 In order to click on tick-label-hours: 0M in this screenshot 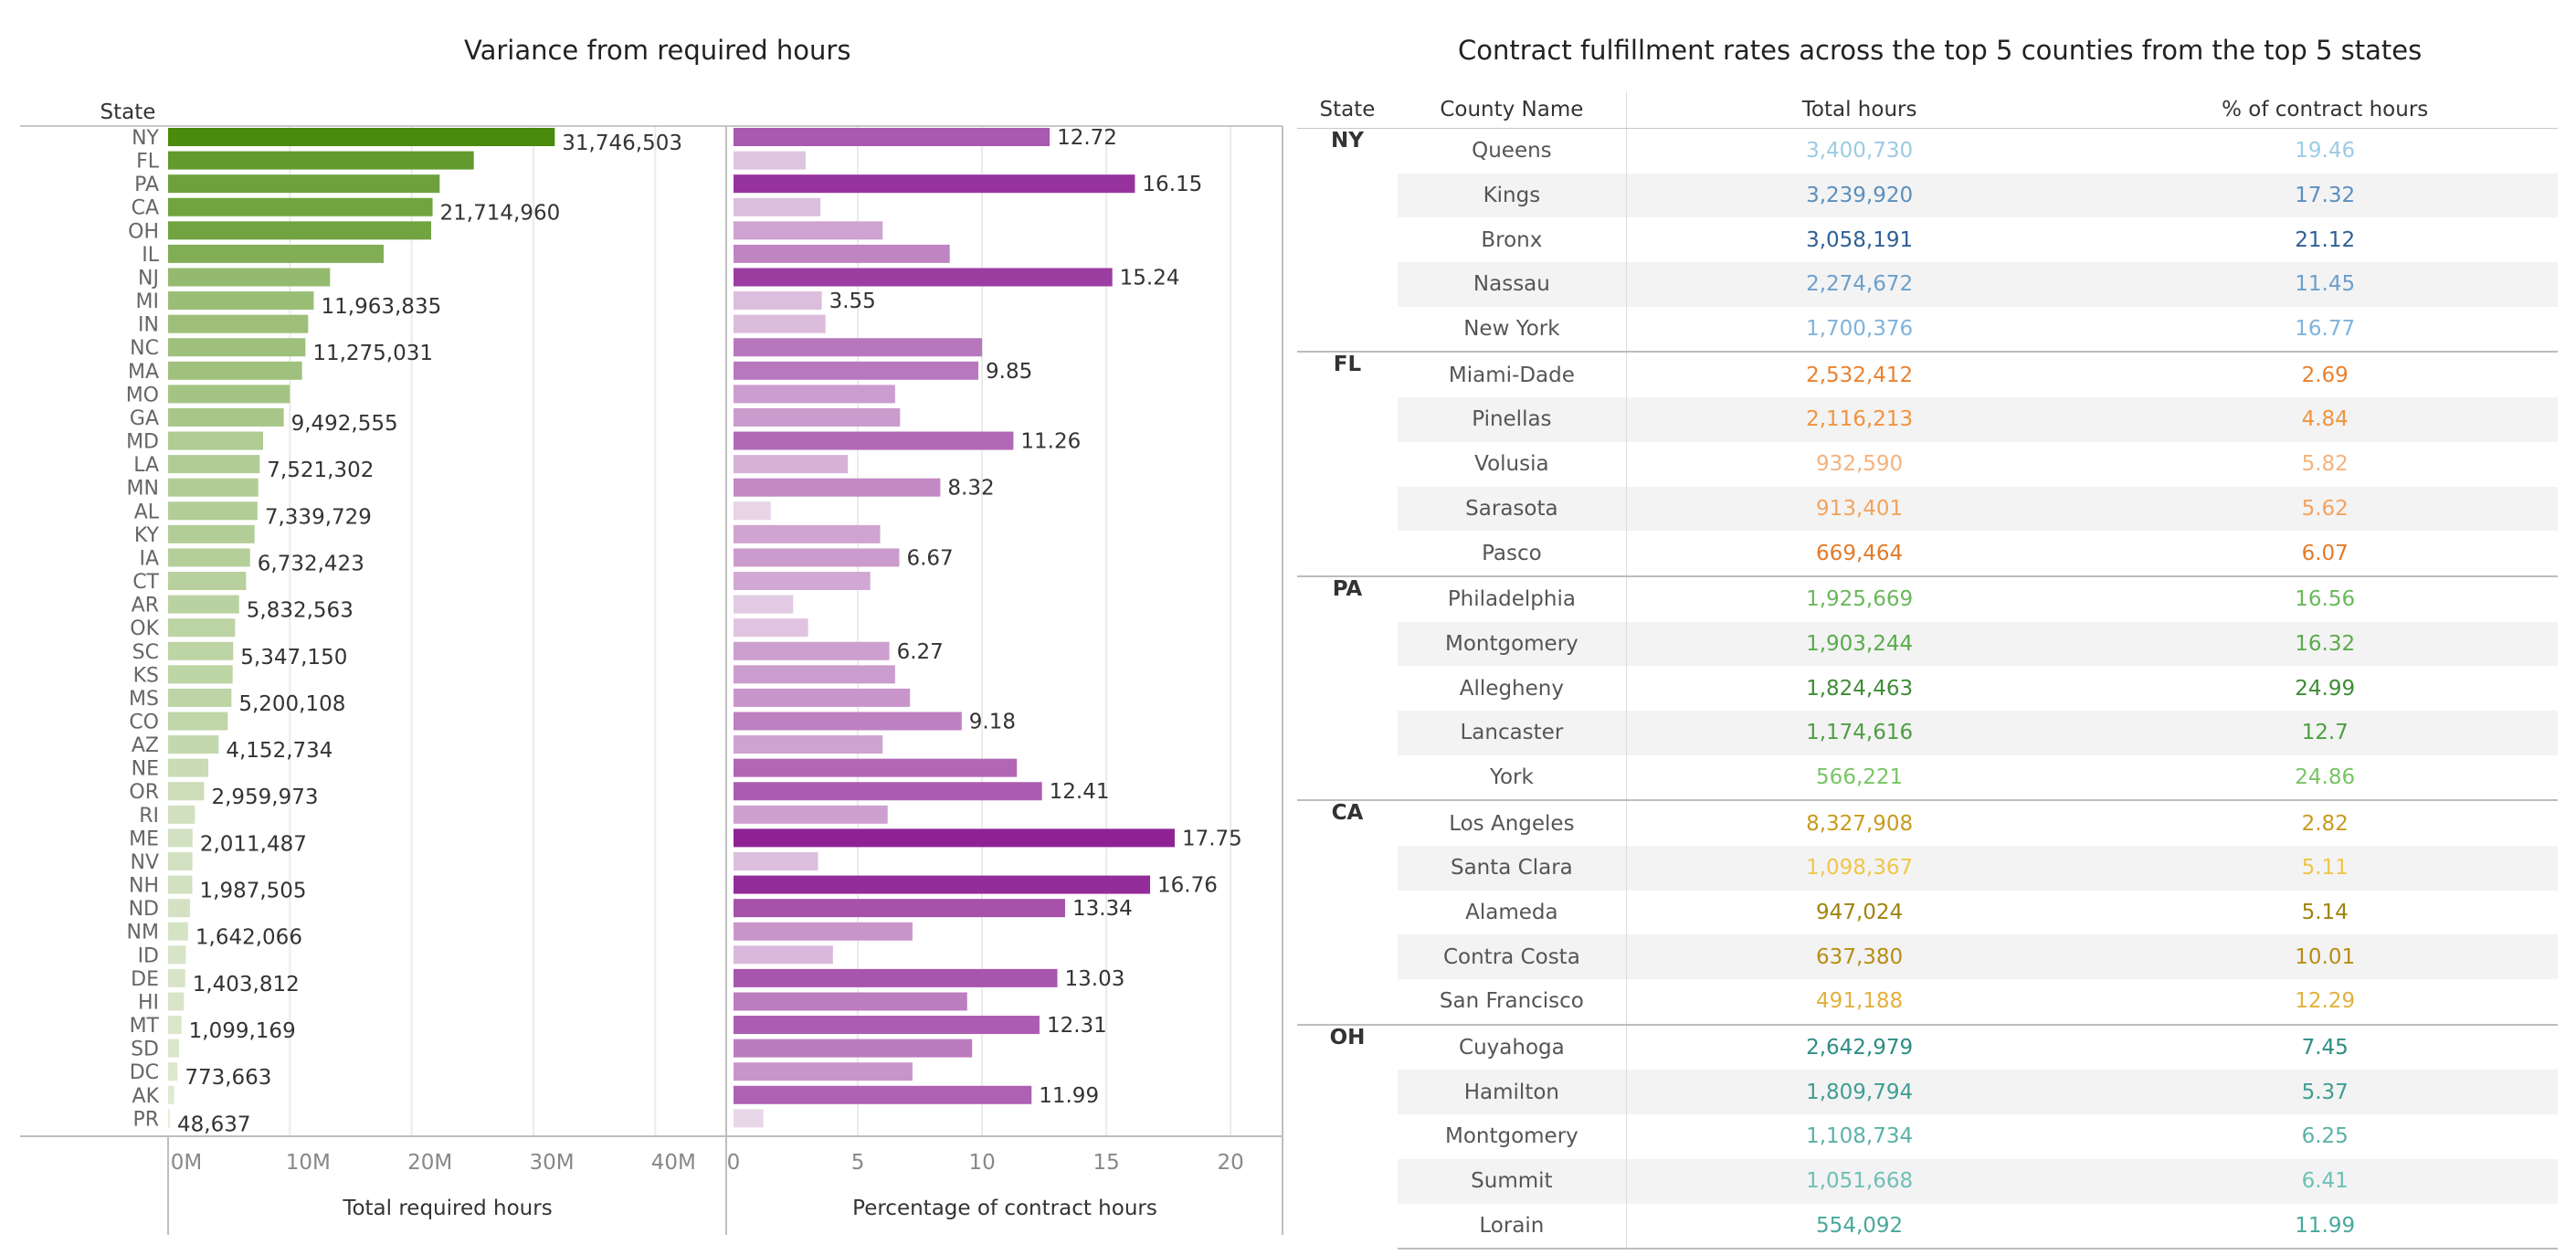, I will do `click(186, 1163)`.